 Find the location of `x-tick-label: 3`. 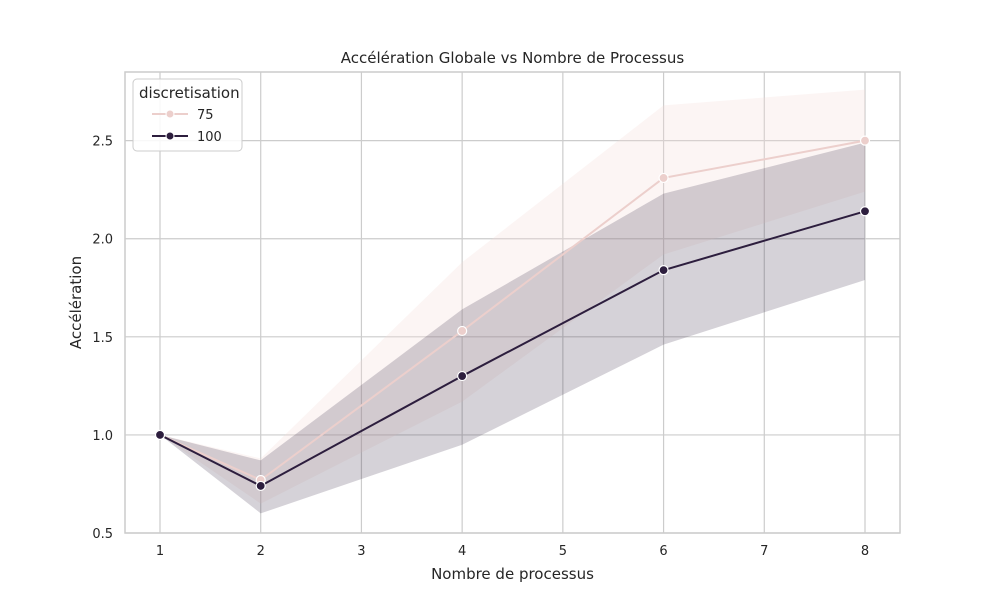

x-tick-label: 3 is located at coordinates (361, 551).